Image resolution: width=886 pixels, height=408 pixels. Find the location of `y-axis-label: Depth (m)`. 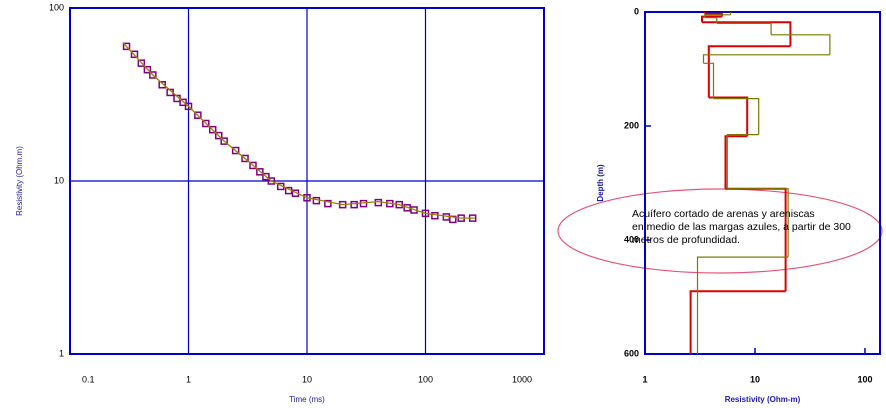

y-axis-label: Depth (m) is located at coordinates (600, 183).